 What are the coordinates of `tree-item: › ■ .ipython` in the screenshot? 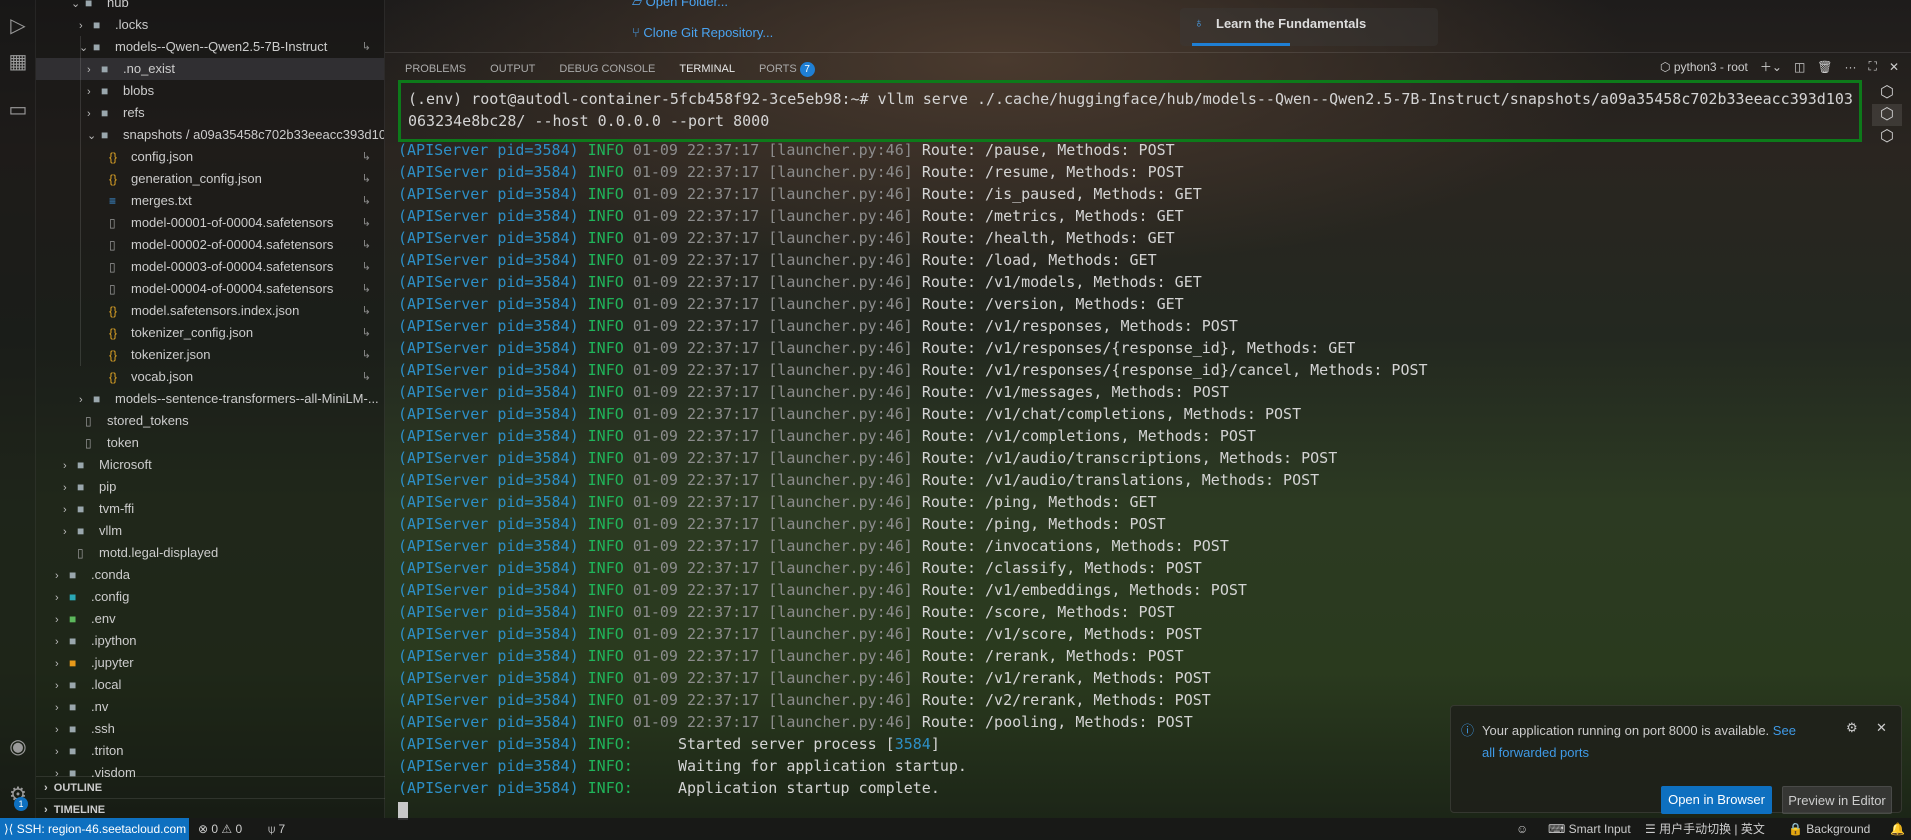 It's located at (210, 641).